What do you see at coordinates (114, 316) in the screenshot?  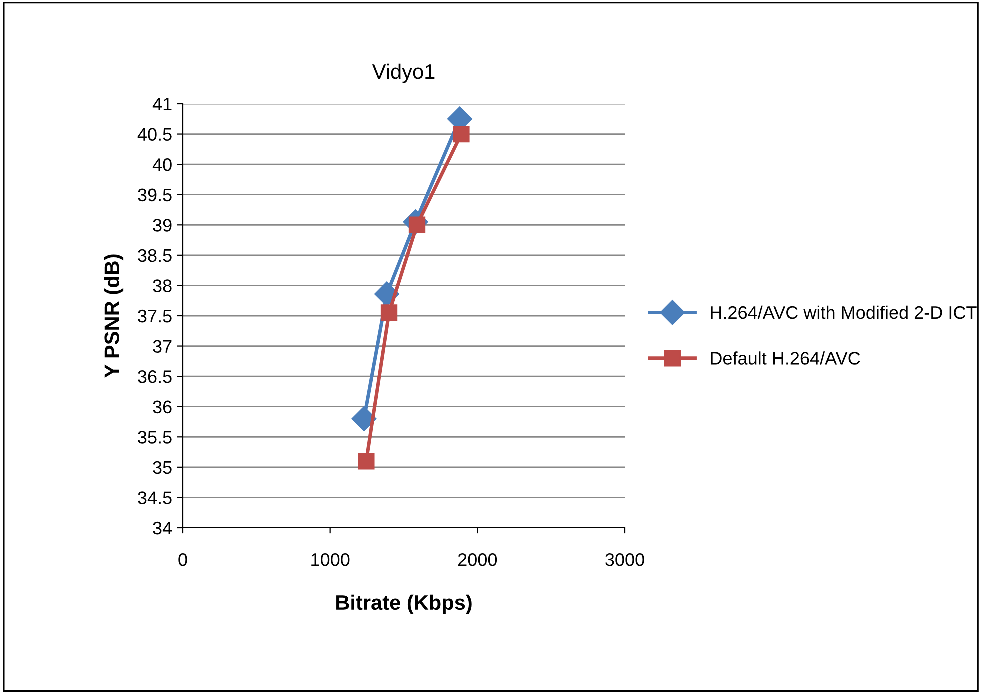 I see `y-axis-title: Y PSNR (dB)` at bounding box center [114, 316].